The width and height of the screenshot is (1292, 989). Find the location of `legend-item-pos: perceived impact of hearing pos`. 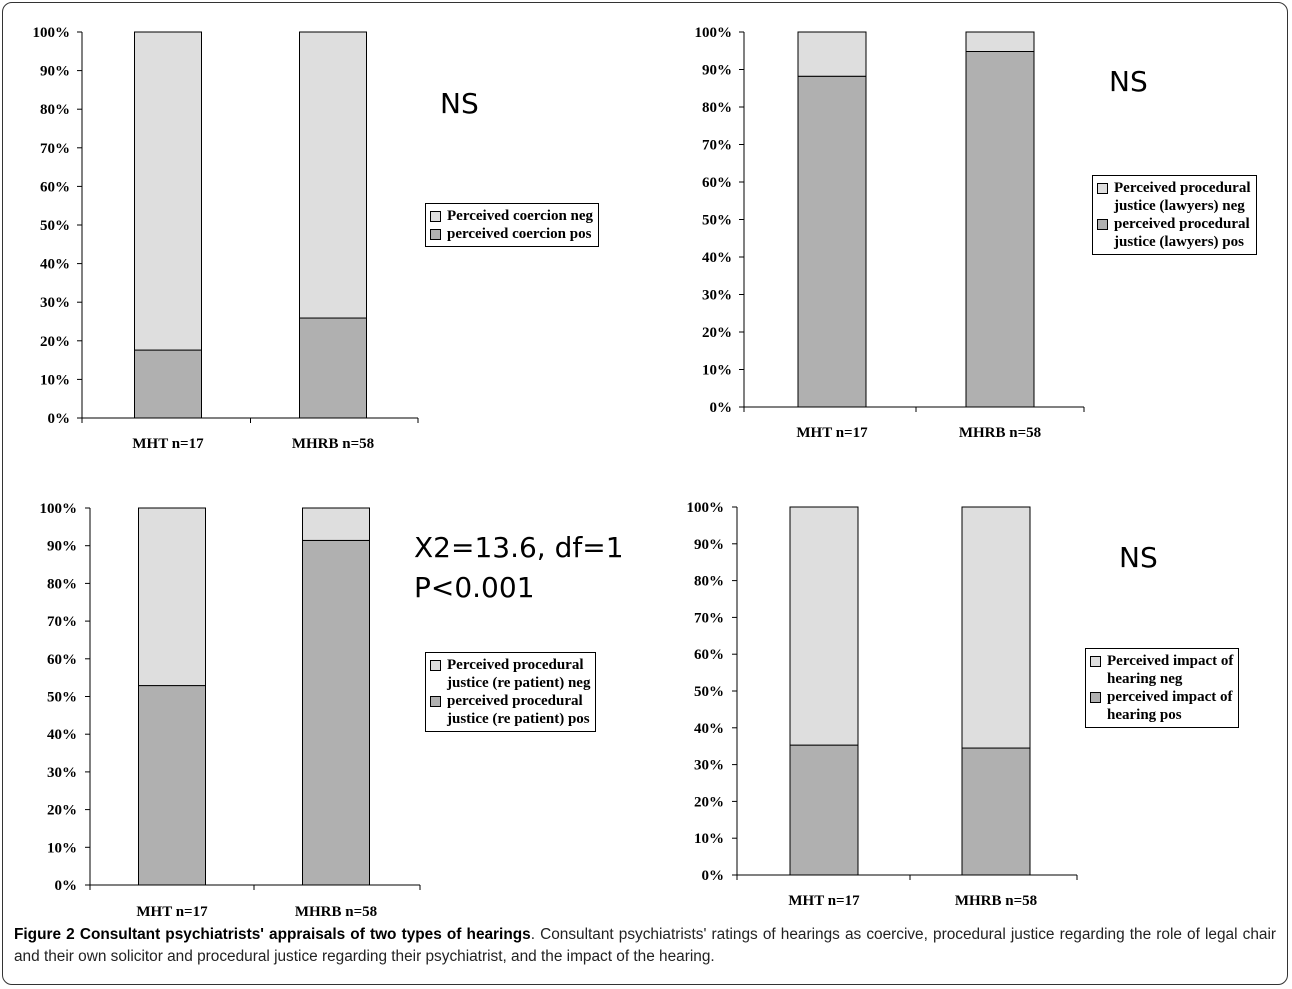

legend-item-pos: perceived impact of hearing pos is located at coordinates (1161, 706).